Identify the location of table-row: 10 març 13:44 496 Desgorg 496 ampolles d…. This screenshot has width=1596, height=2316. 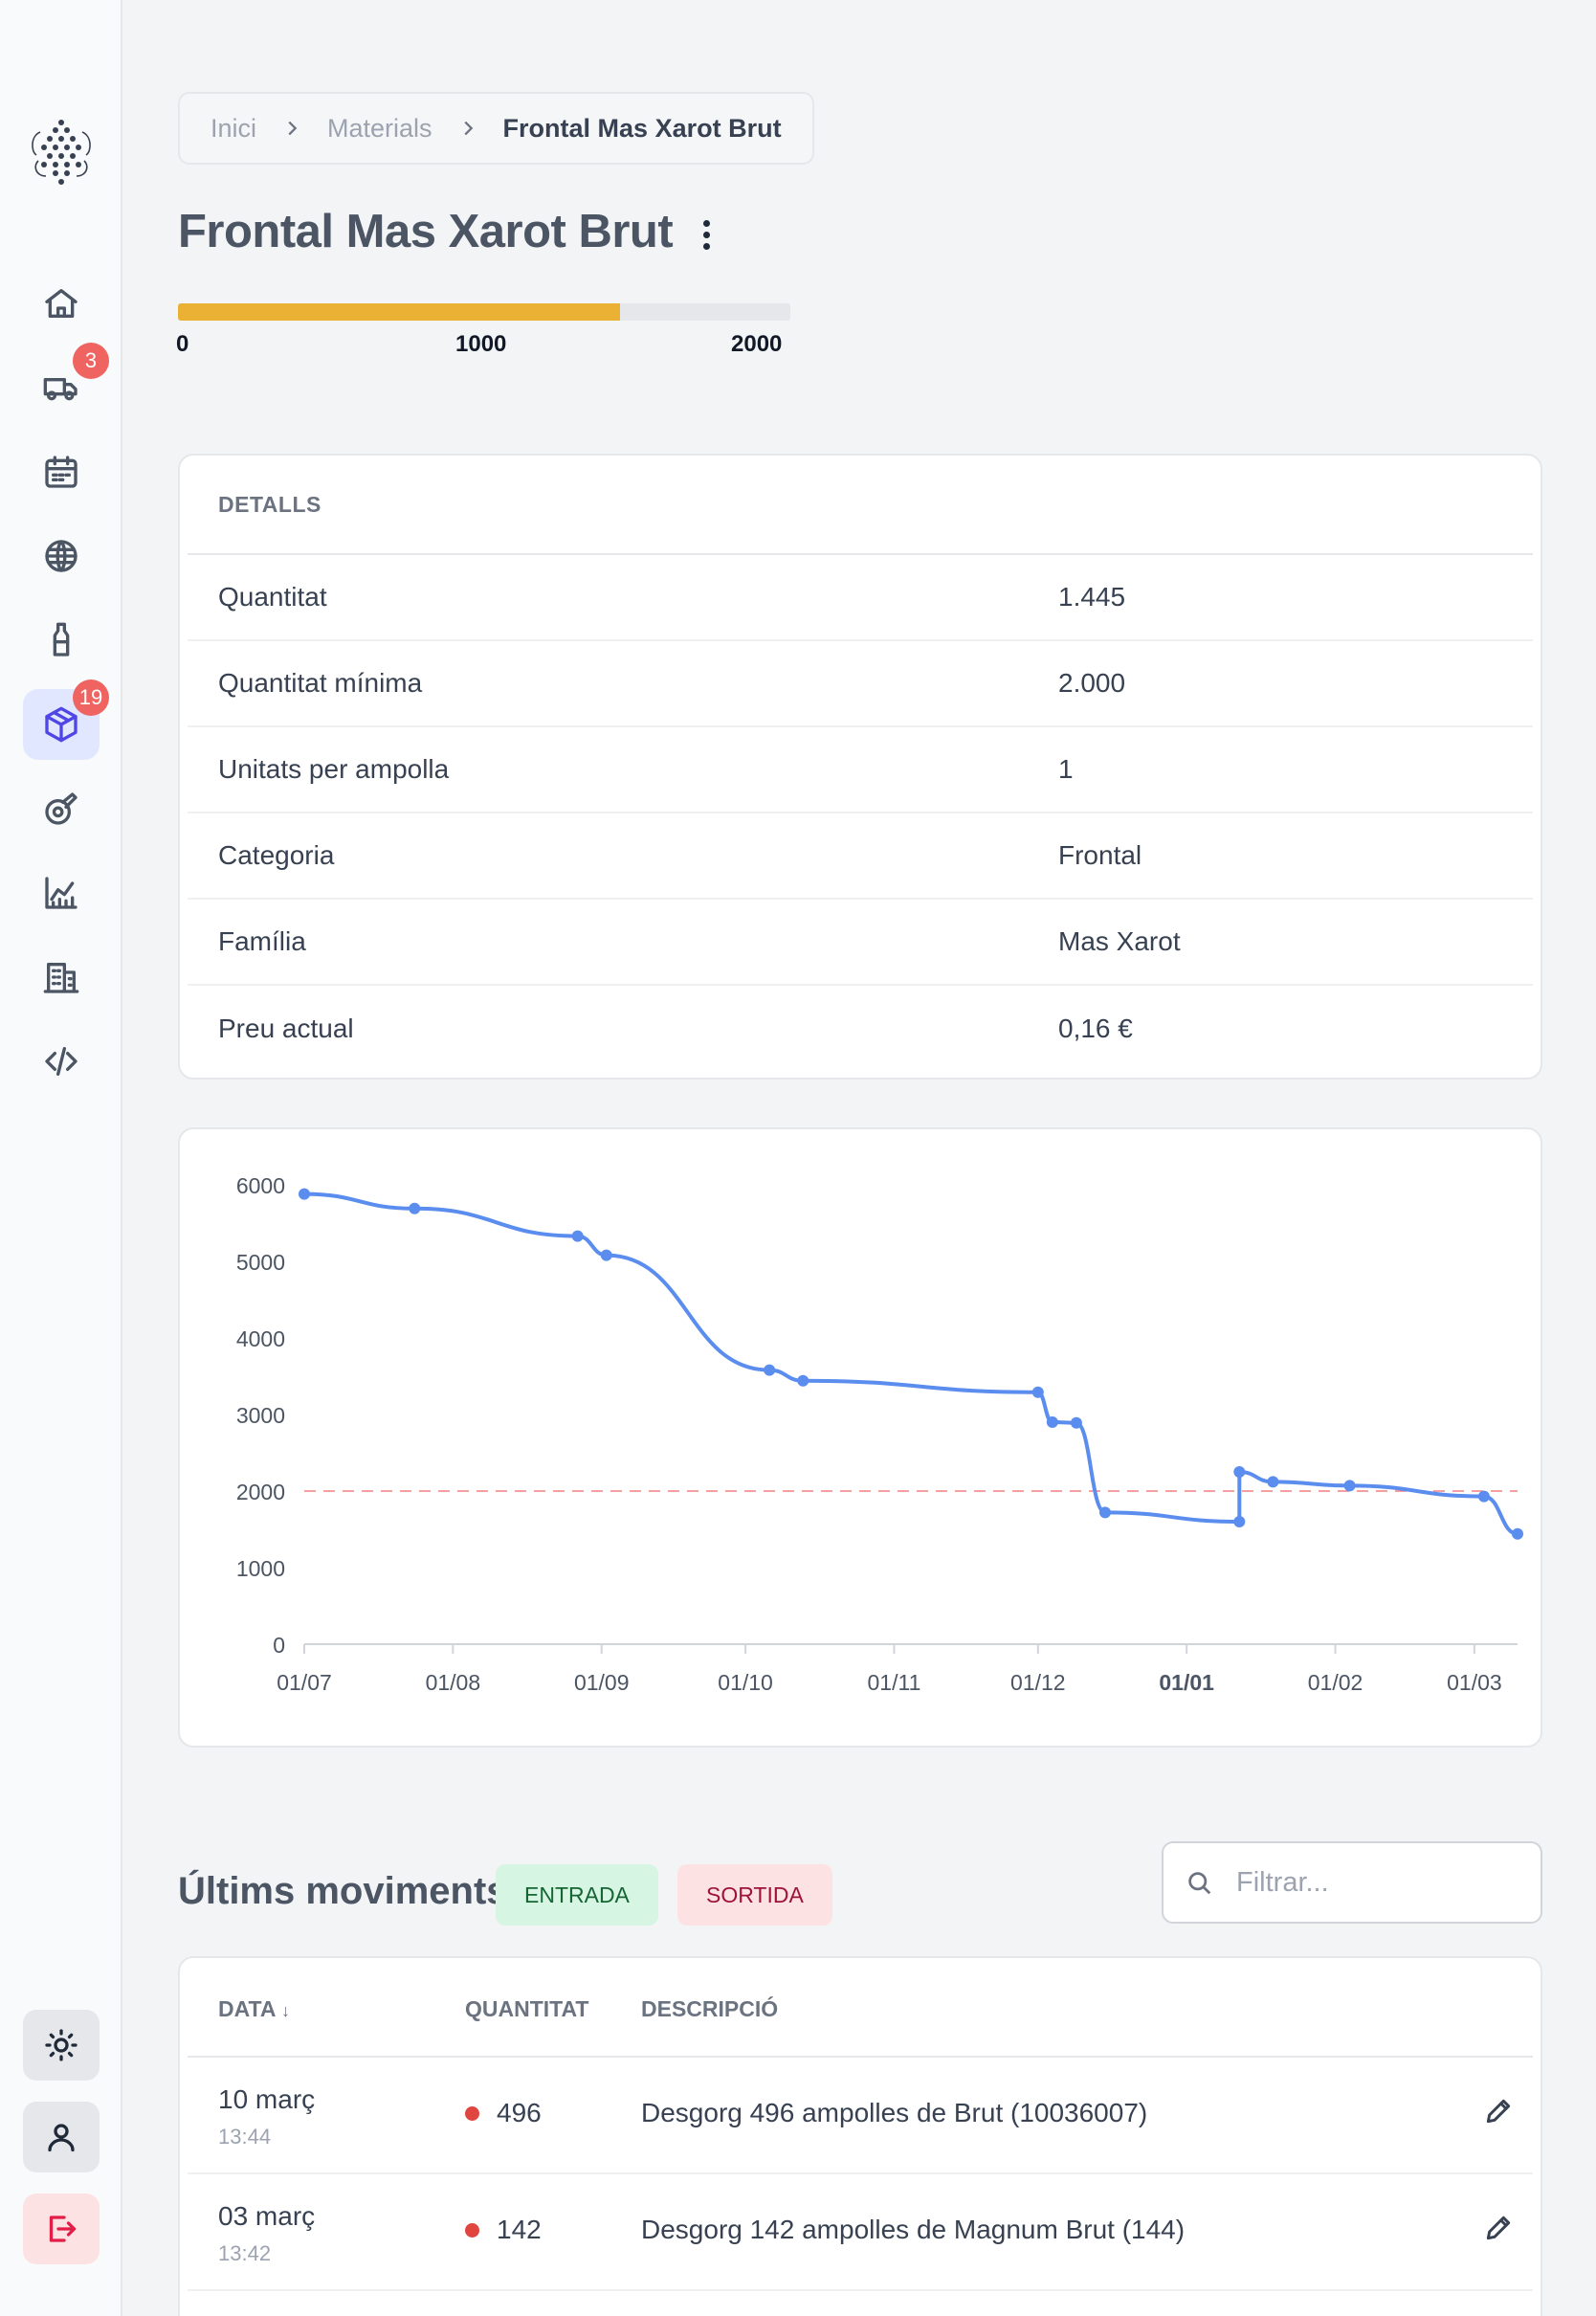
(861, 2116).